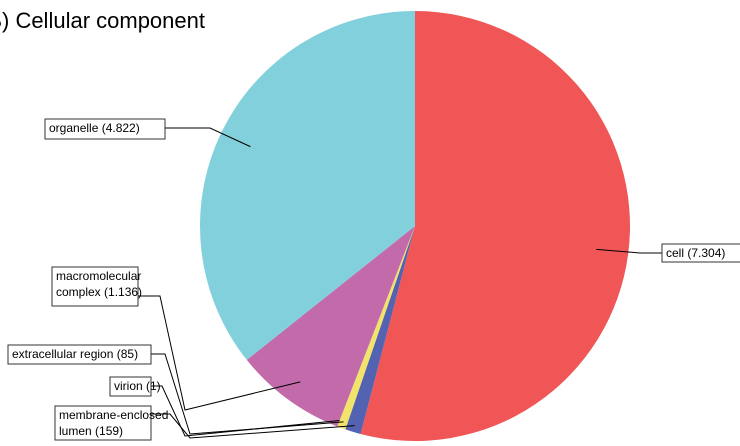 The image size is (740, 446). I want to click on slice-label: virion (1), so click(137, 386).